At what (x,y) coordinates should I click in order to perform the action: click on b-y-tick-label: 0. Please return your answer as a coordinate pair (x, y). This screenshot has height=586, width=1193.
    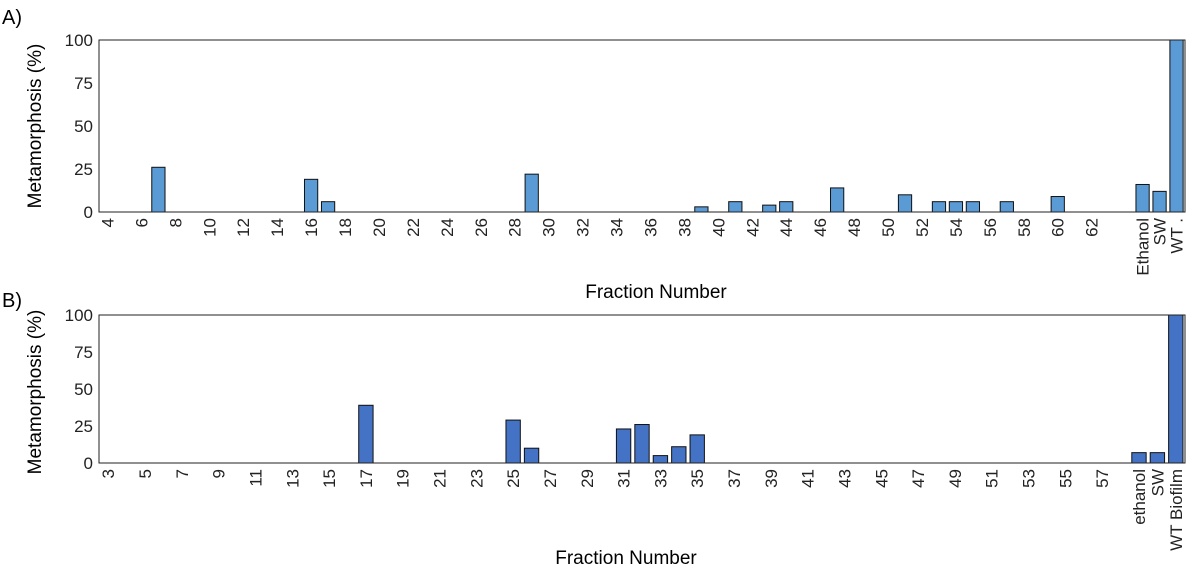
    Looking at the image, I should click on (88, 463).